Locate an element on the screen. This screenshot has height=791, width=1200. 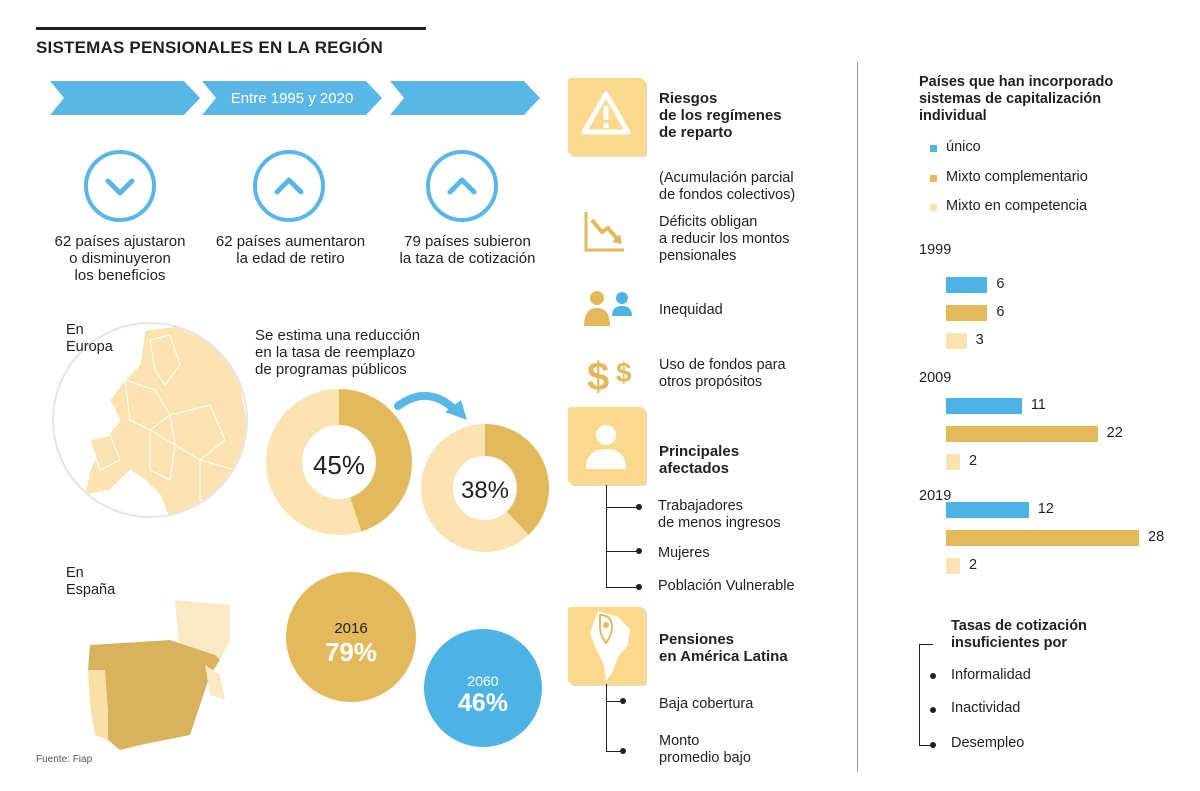
donut-after: 38% is located at coordinates (485, 488).